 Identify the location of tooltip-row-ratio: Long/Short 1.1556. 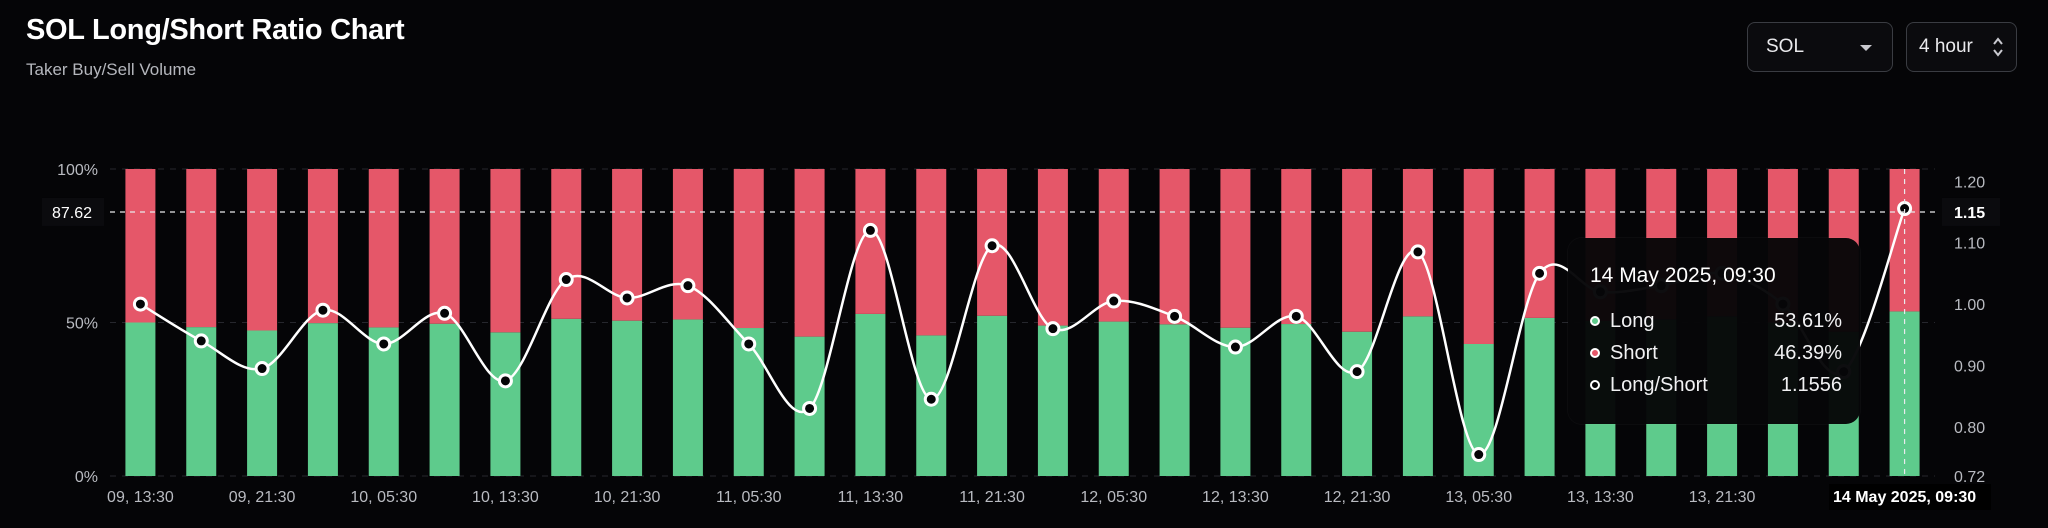
(1716, 385).